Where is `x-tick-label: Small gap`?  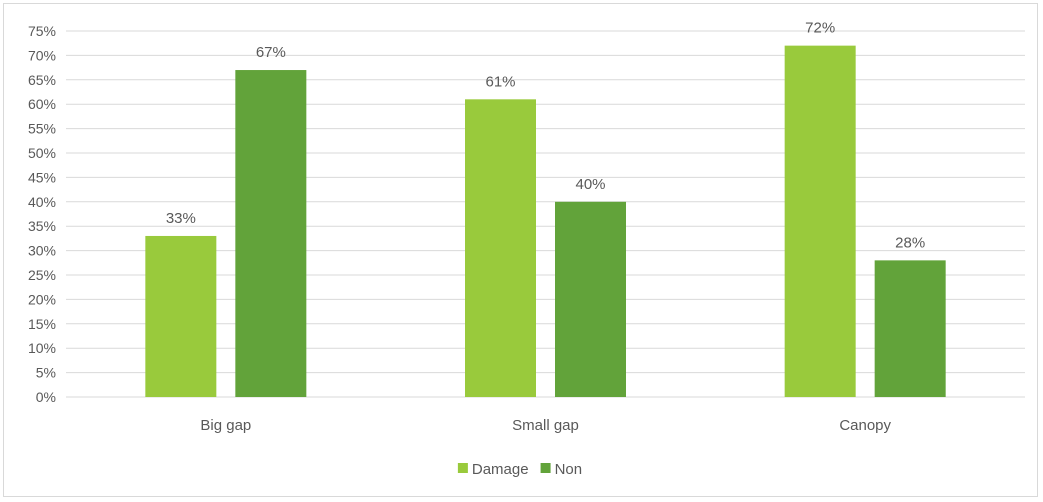 x-tick-label: Small gap is located at coordinates (545, 425).